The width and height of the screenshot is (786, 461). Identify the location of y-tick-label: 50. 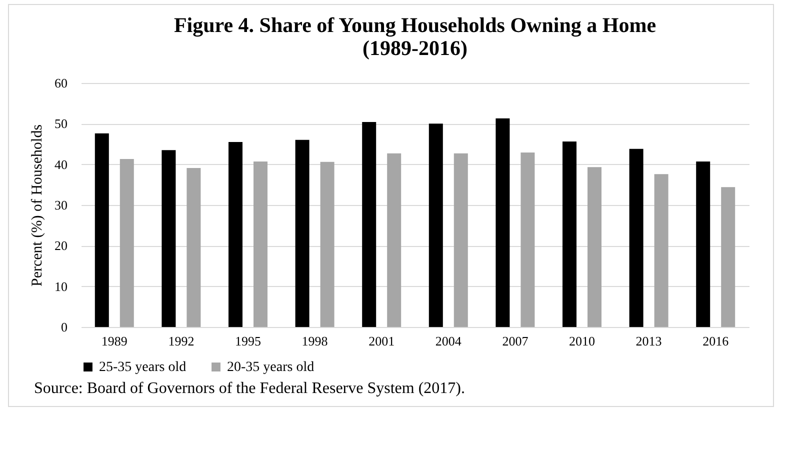
(61, 124).